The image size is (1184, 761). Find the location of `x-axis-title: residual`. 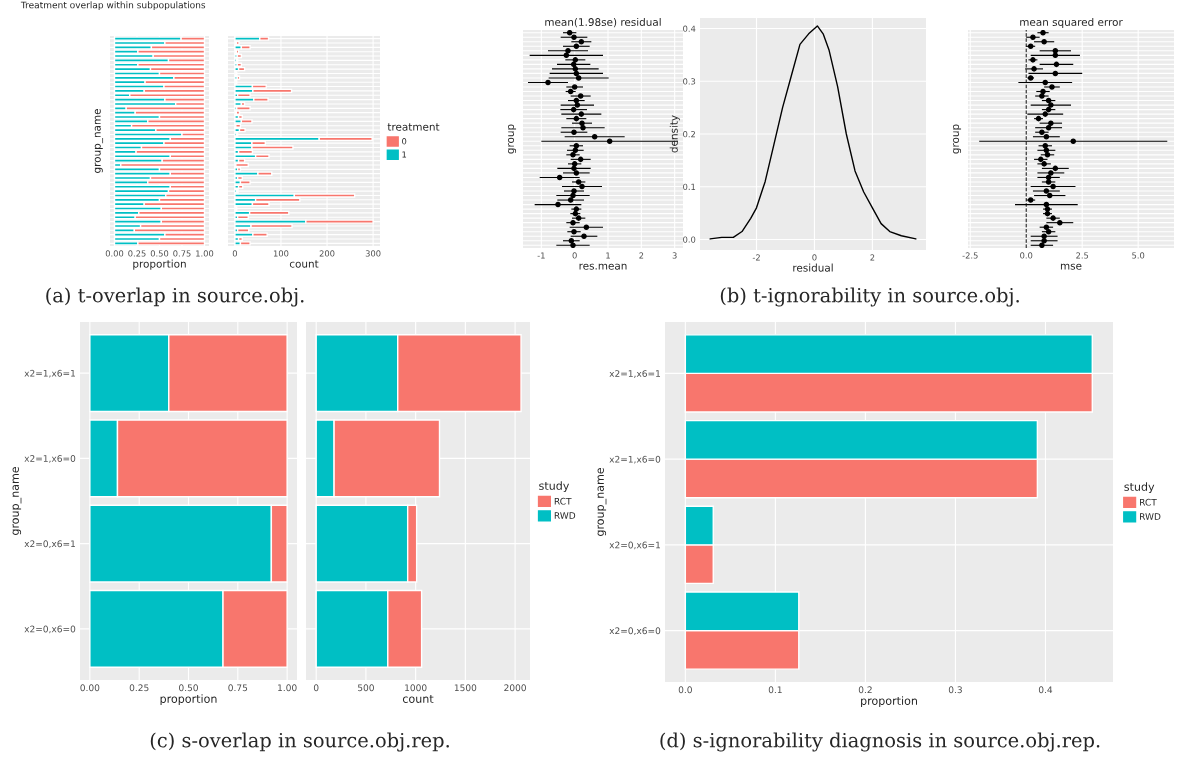

x-axis-title: residual is located at coordinates (813, 267).